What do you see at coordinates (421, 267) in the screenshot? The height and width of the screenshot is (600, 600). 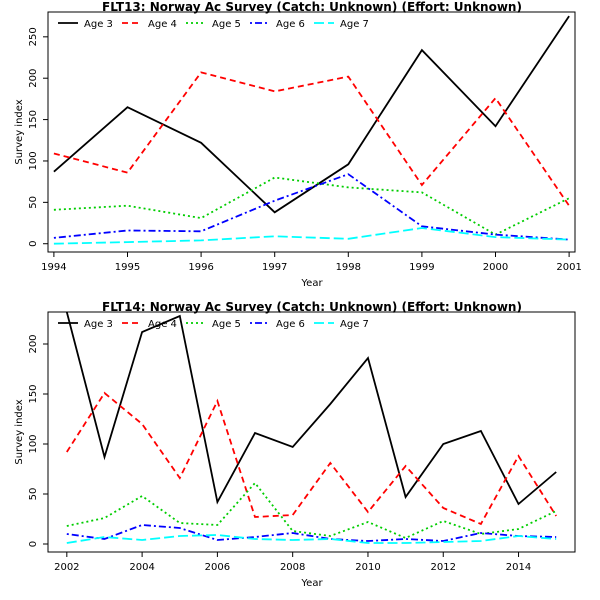 I see `x-tick-label: 1999` at bounding box center [421, 267].